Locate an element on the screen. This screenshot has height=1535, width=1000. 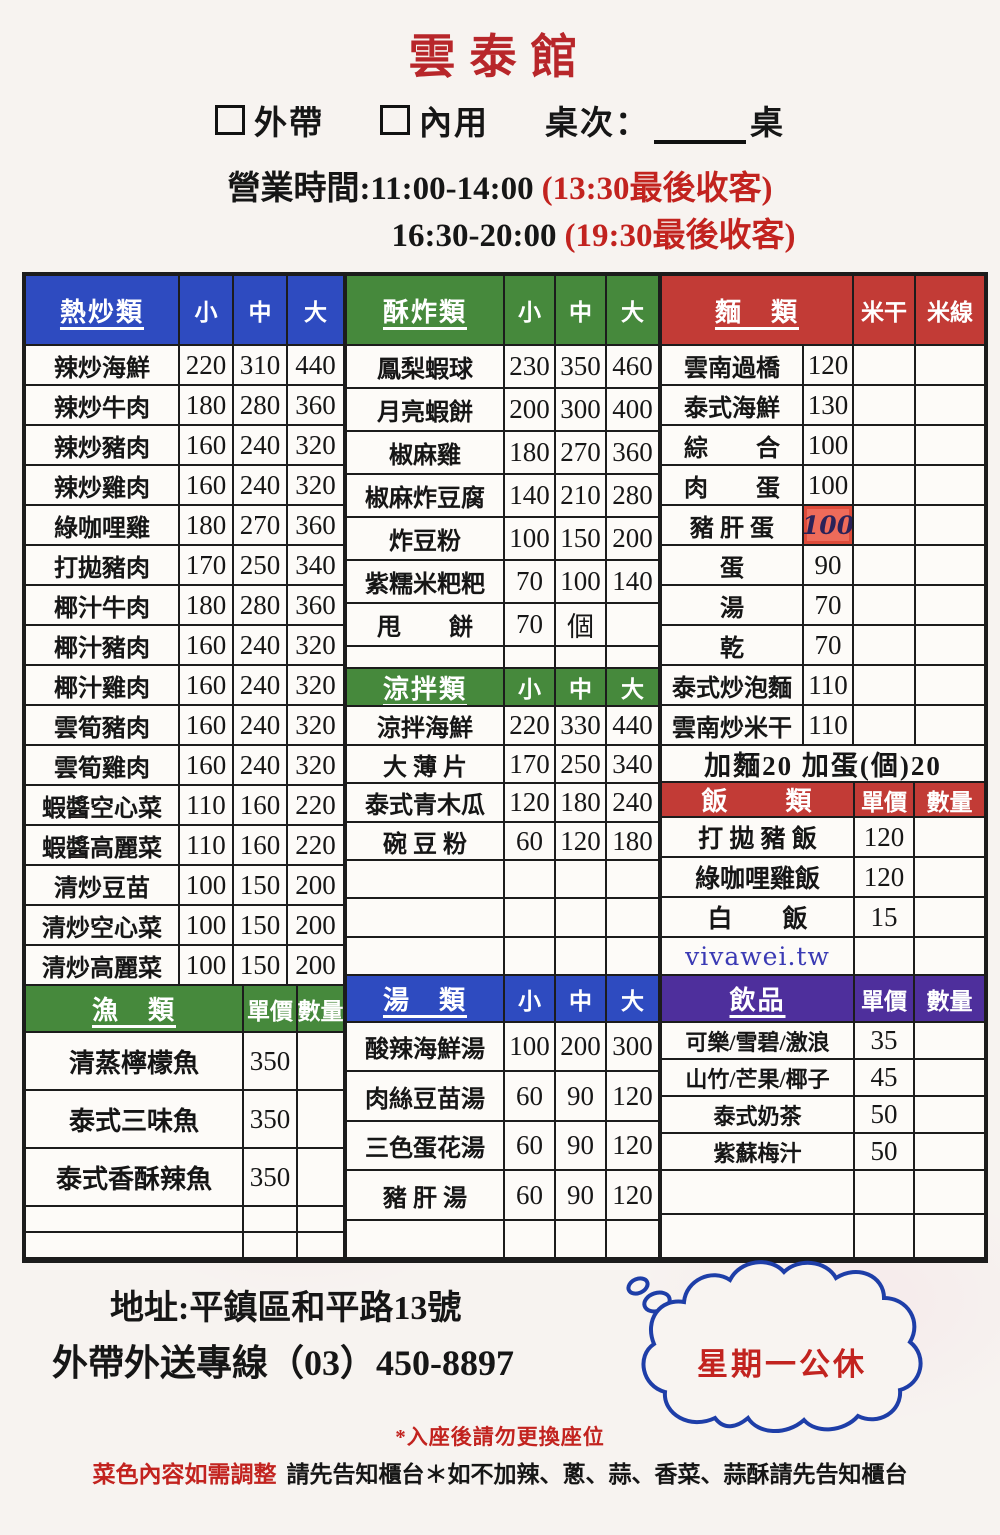
noodles-item-name: 雲南過橋 is located at coordinates (733, 365).